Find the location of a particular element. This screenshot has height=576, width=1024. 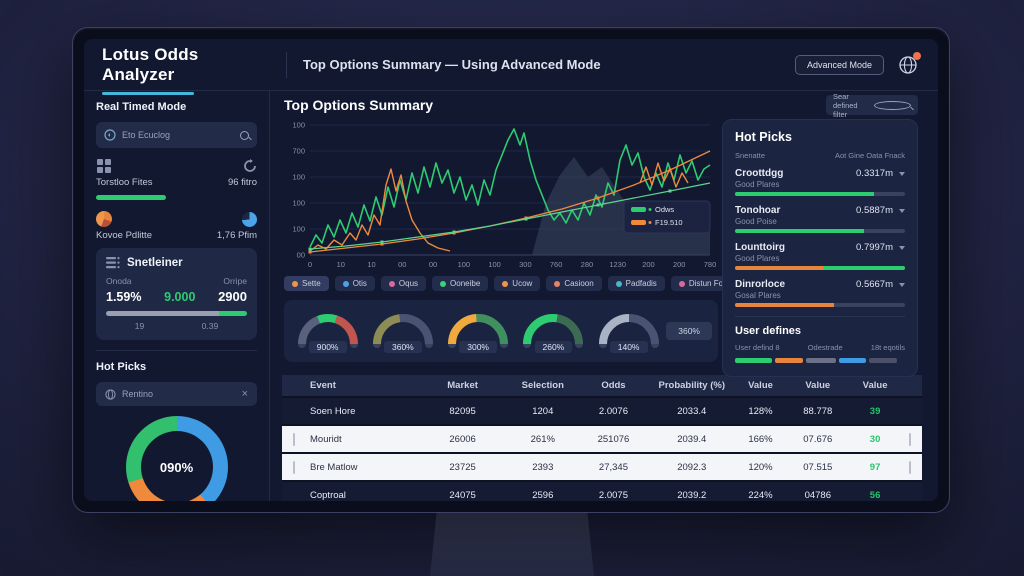

svg-text: 1230 is located at coordinates (617, 264).